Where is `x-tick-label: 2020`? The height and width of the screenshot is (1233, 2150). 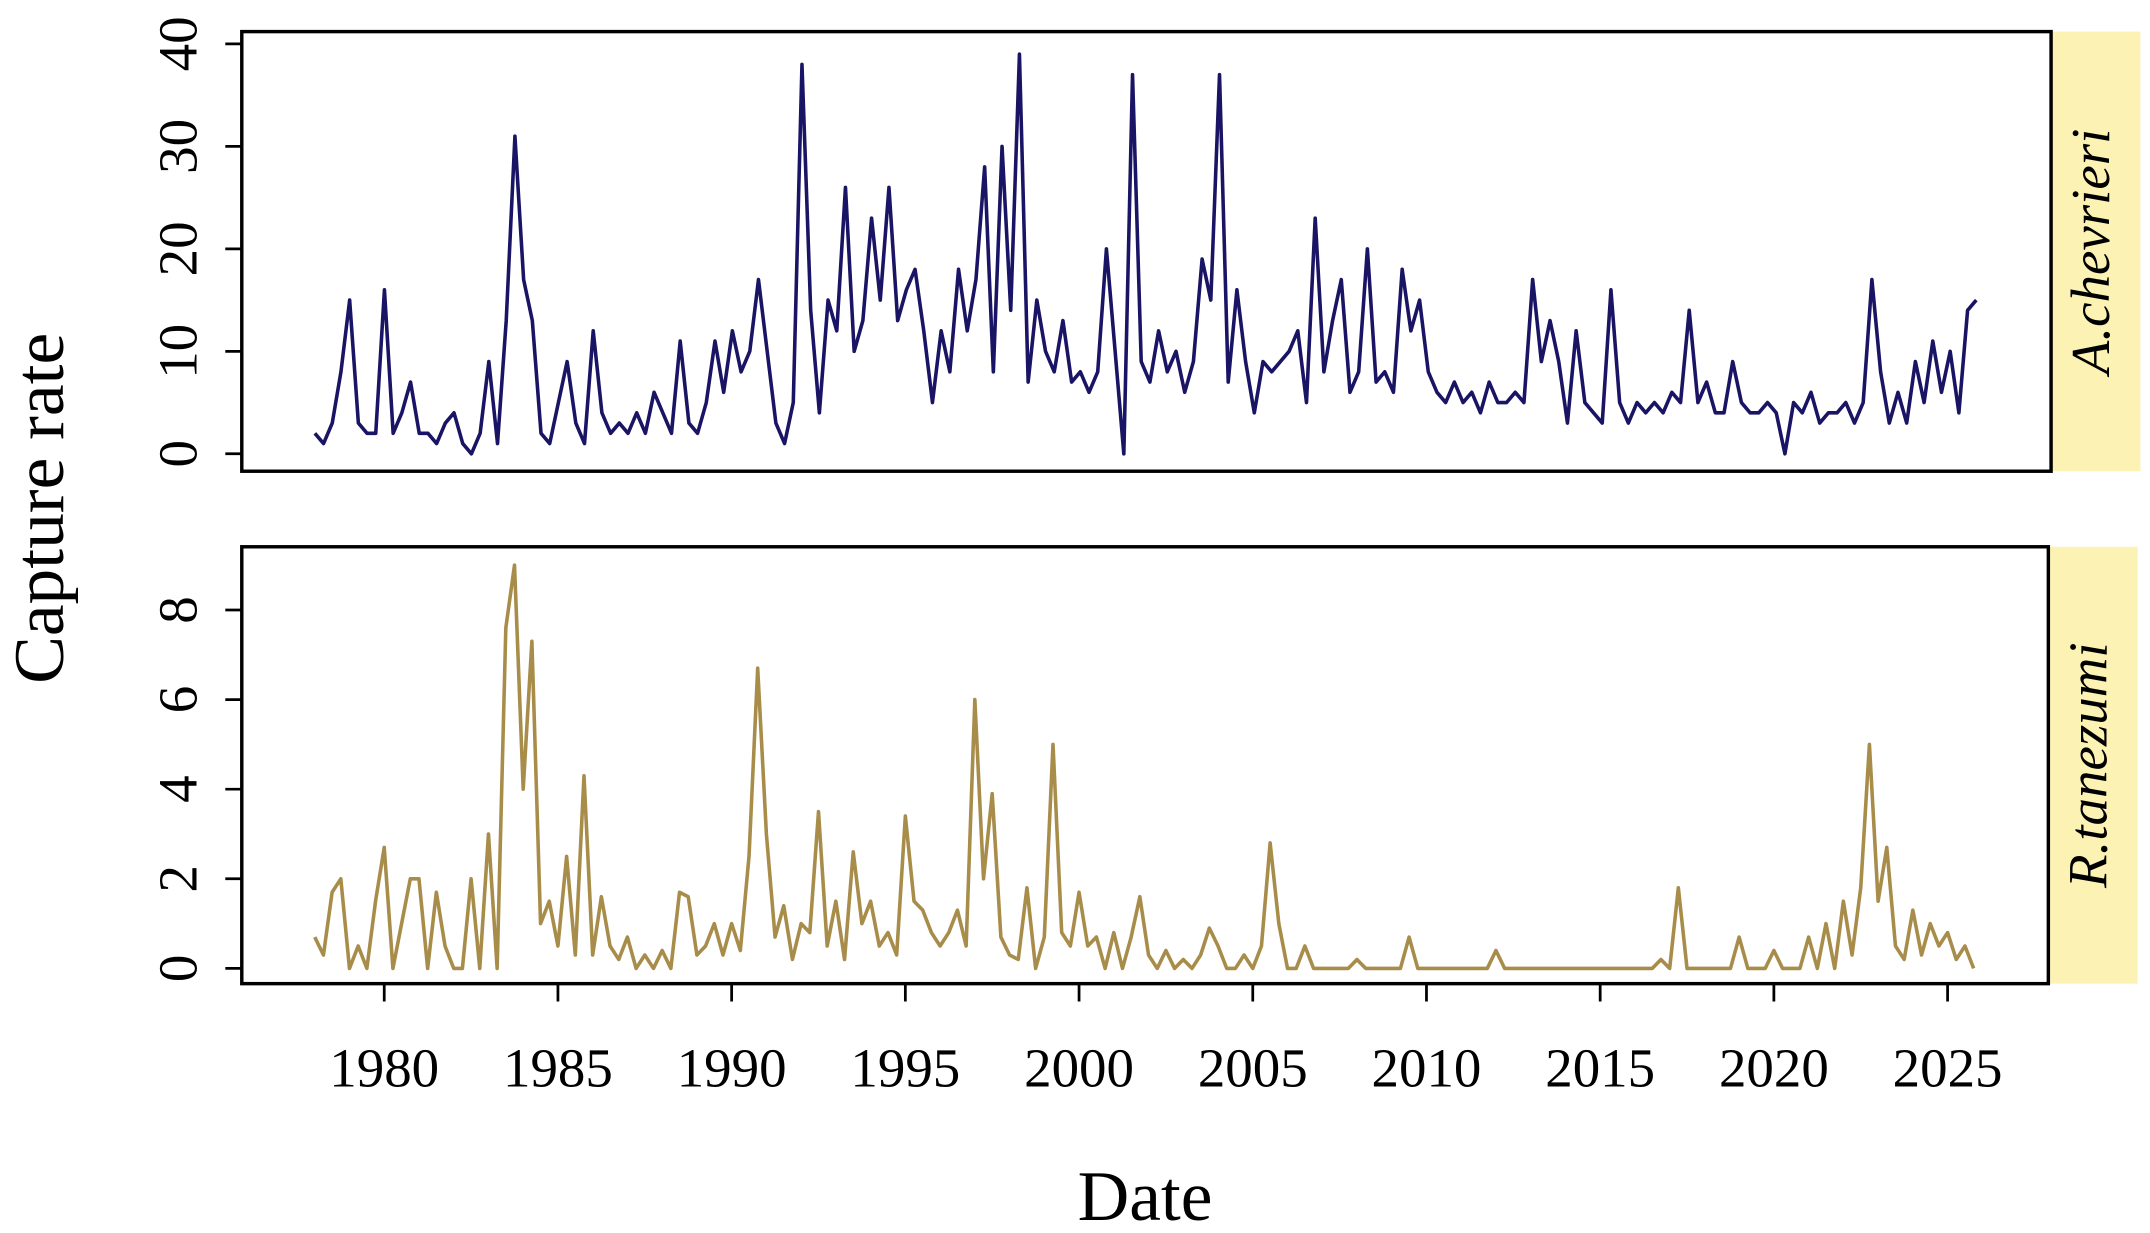 x-tick-label: 2020 is located at coordinates (1774, 1068).